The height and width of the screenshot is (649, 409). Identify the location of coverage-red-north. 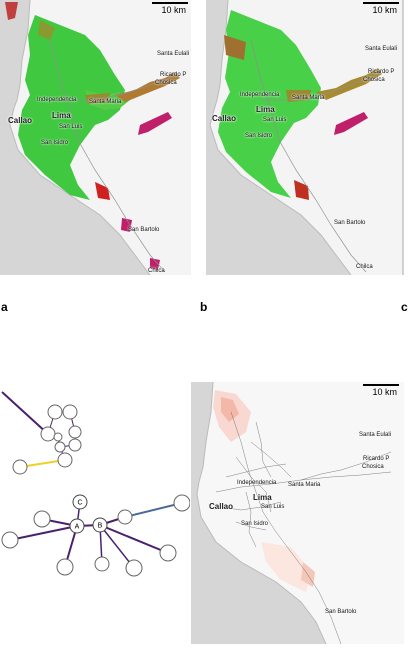
(11, 11).